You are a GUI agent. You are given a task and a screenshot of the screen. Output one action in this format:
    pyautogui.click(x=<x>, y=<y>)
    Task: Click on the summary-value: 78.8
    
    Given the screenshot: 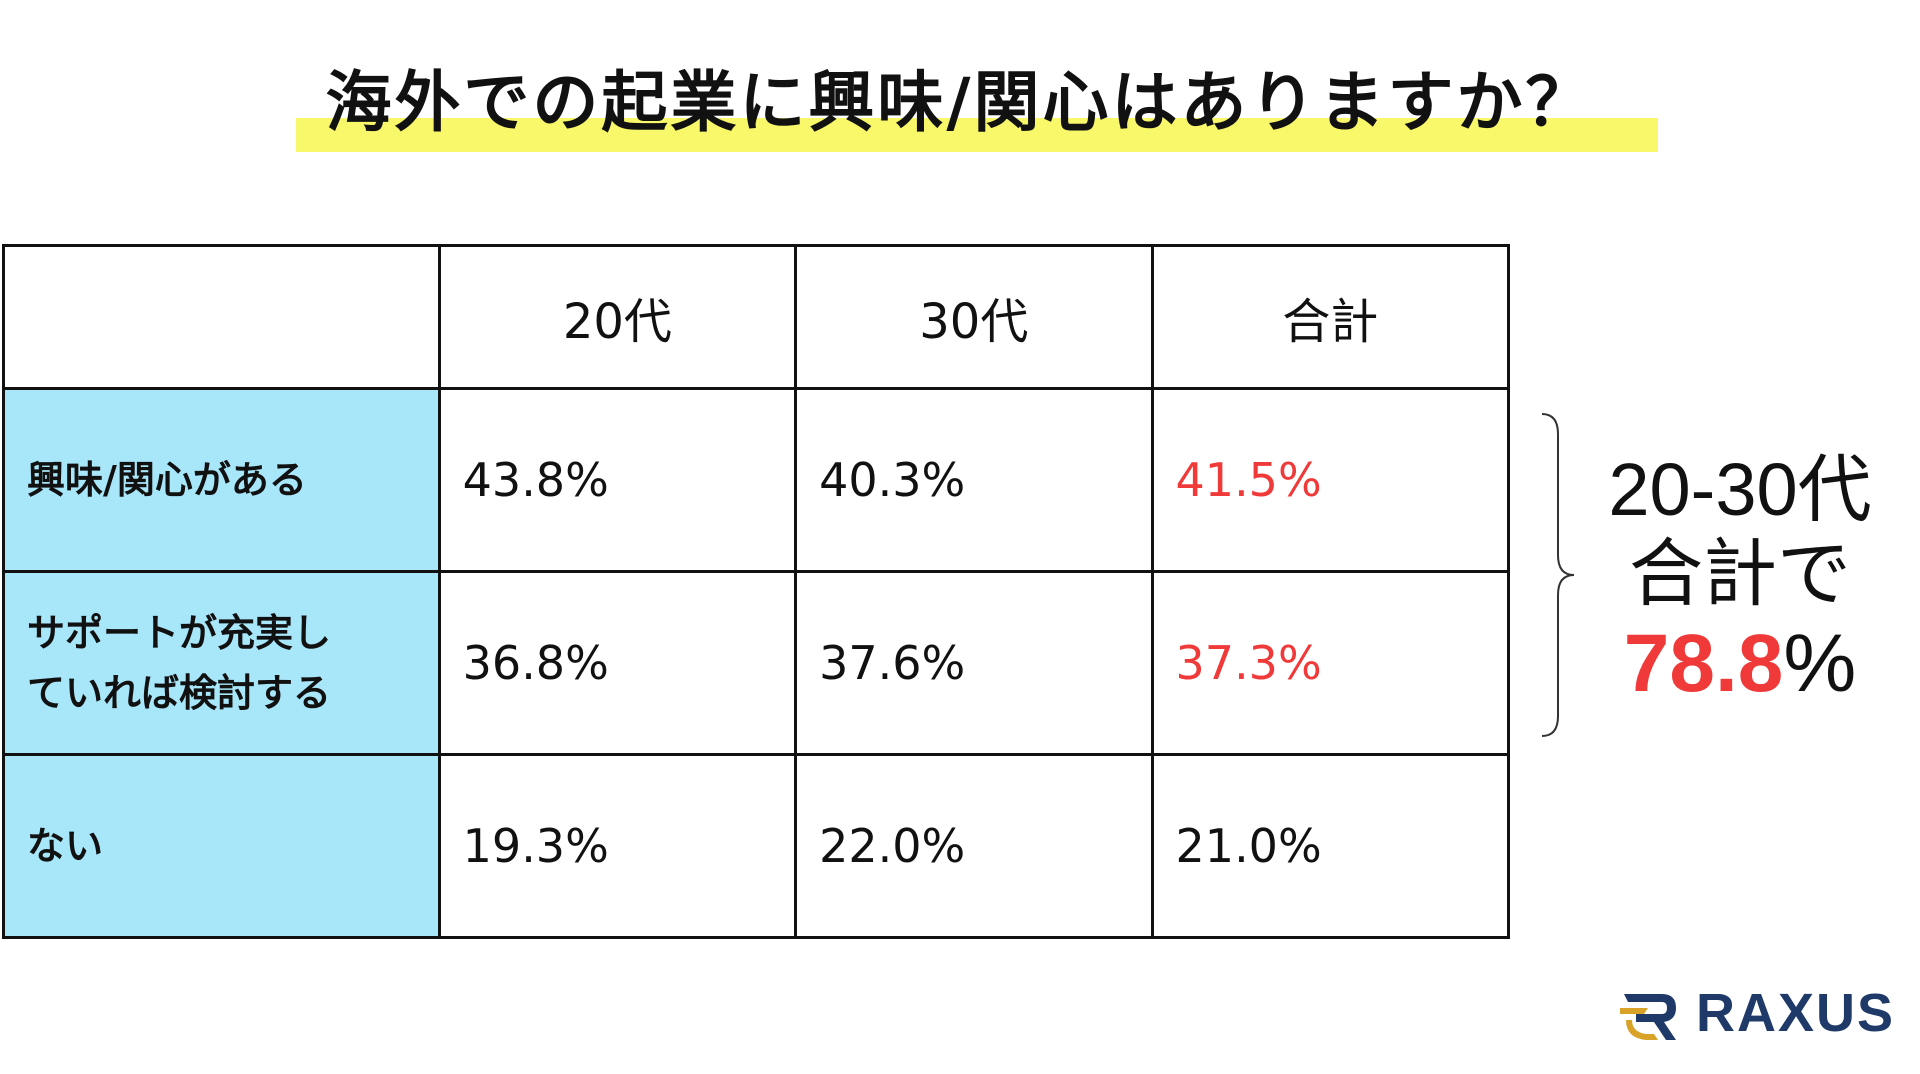 What is the action you would take?
    pyautogui.click(x=1703, y=663)
    